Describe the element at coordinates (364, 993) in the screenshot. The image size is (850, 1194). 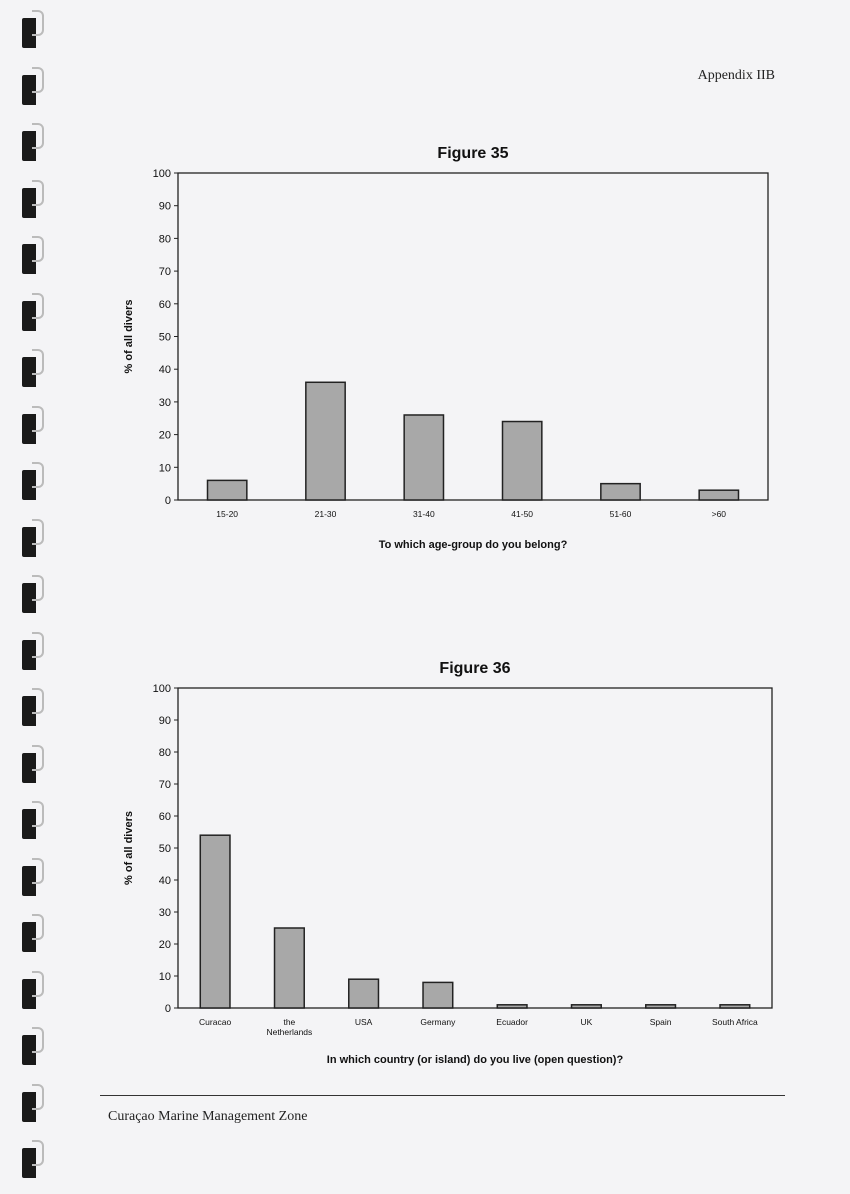
I see `bar-usa` at that location.